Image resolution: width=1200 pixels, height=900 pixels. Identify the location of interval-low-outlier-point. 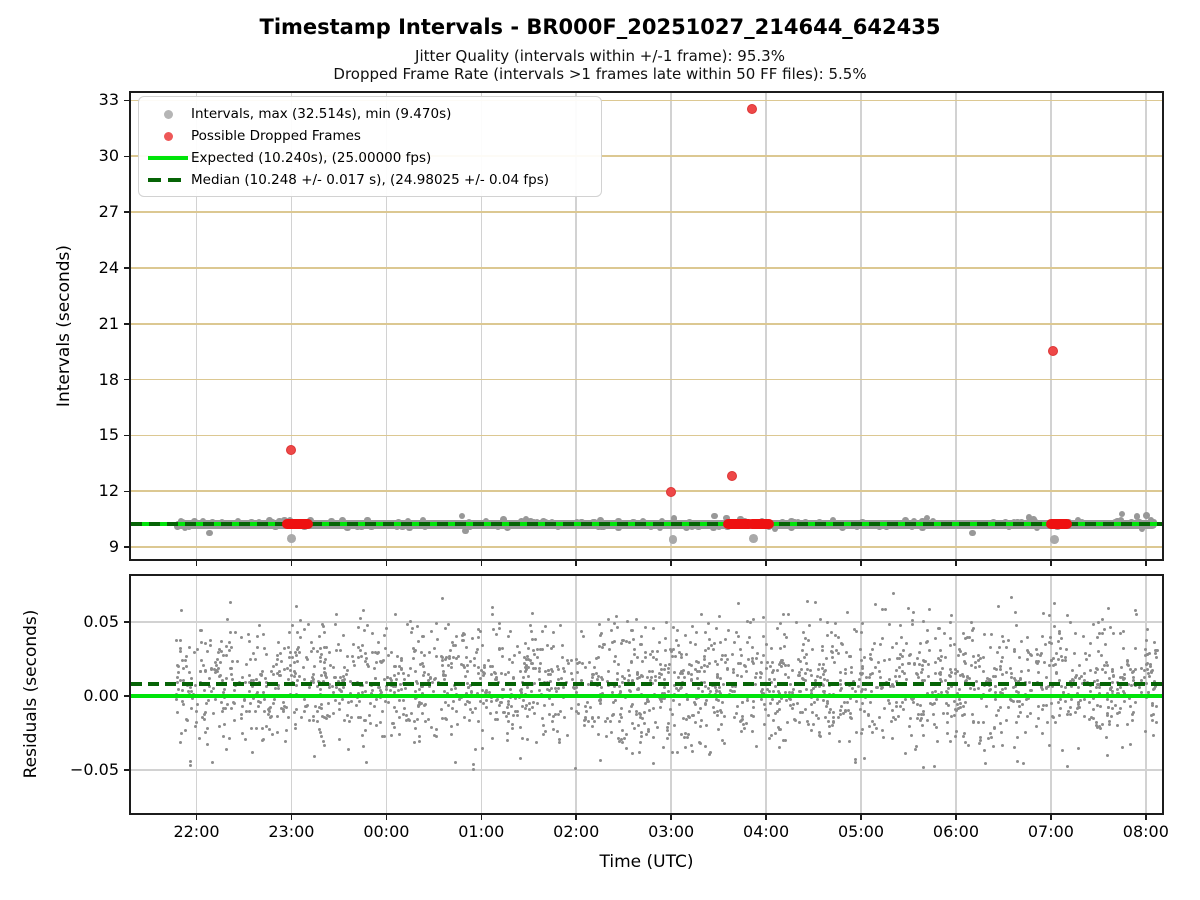
(673, 539).